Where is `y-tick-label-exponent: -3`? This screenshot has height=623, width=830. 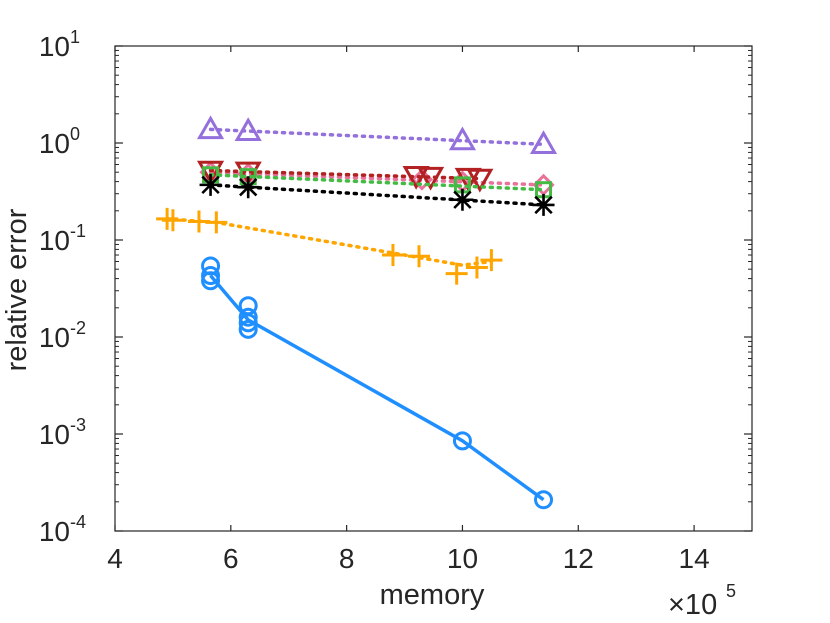
y-tick-label-exponent: -3 is located at coordinates (78, 425).